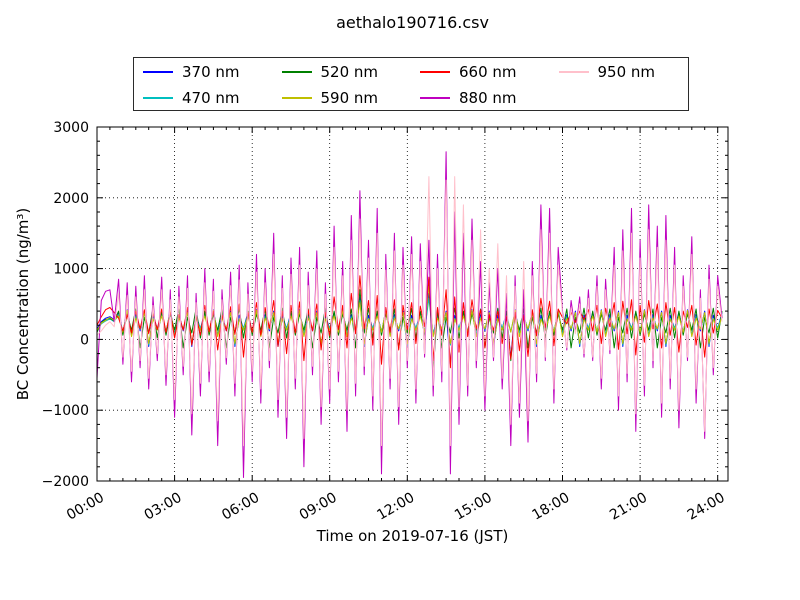 This screenshot has height=600, width=800. What do you see at coordinates (65, 411) in the screenshot?
I see `y-tick-label: −1000` at bounding box center [65, 411].